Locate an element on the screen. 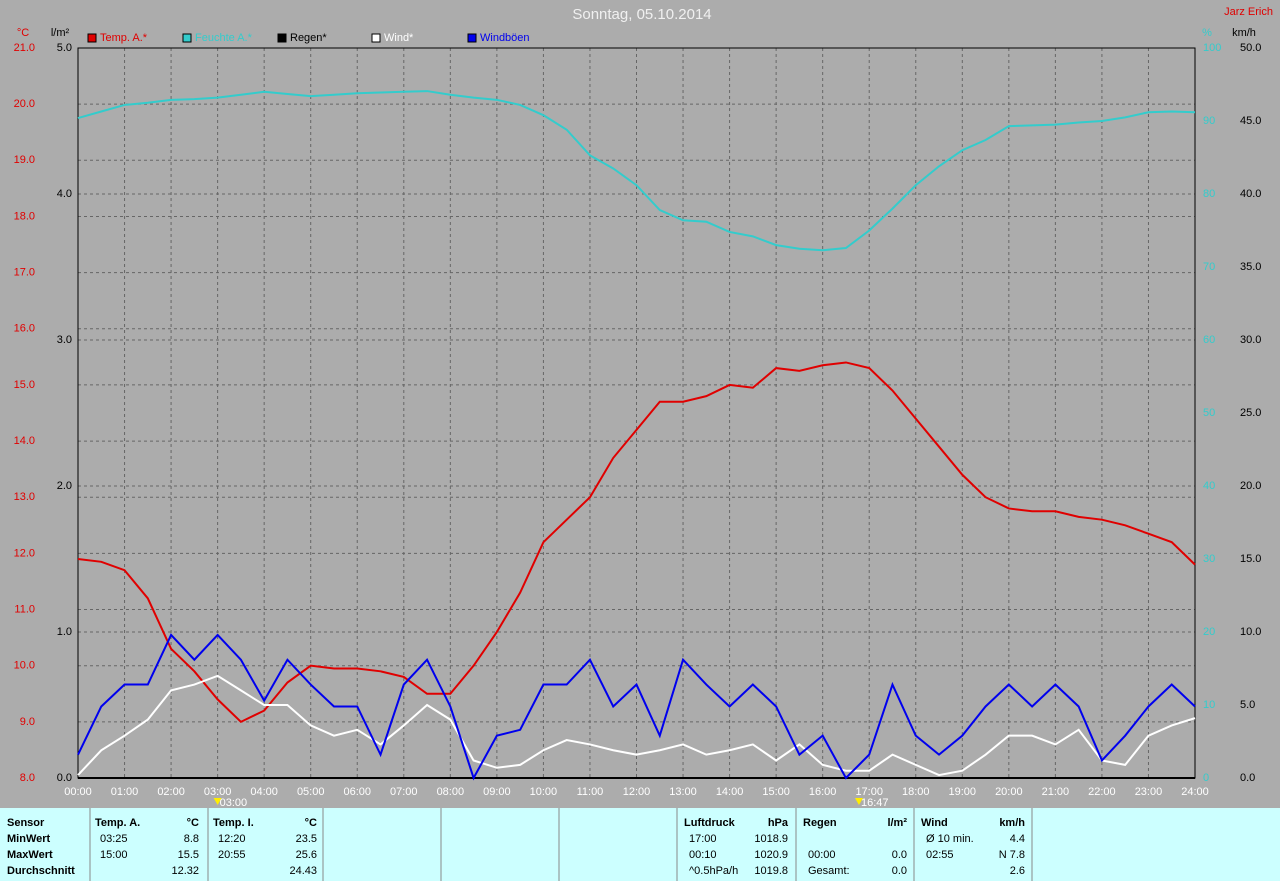  y-tick-label: 10.0 is located at coordinates (1250, 632).